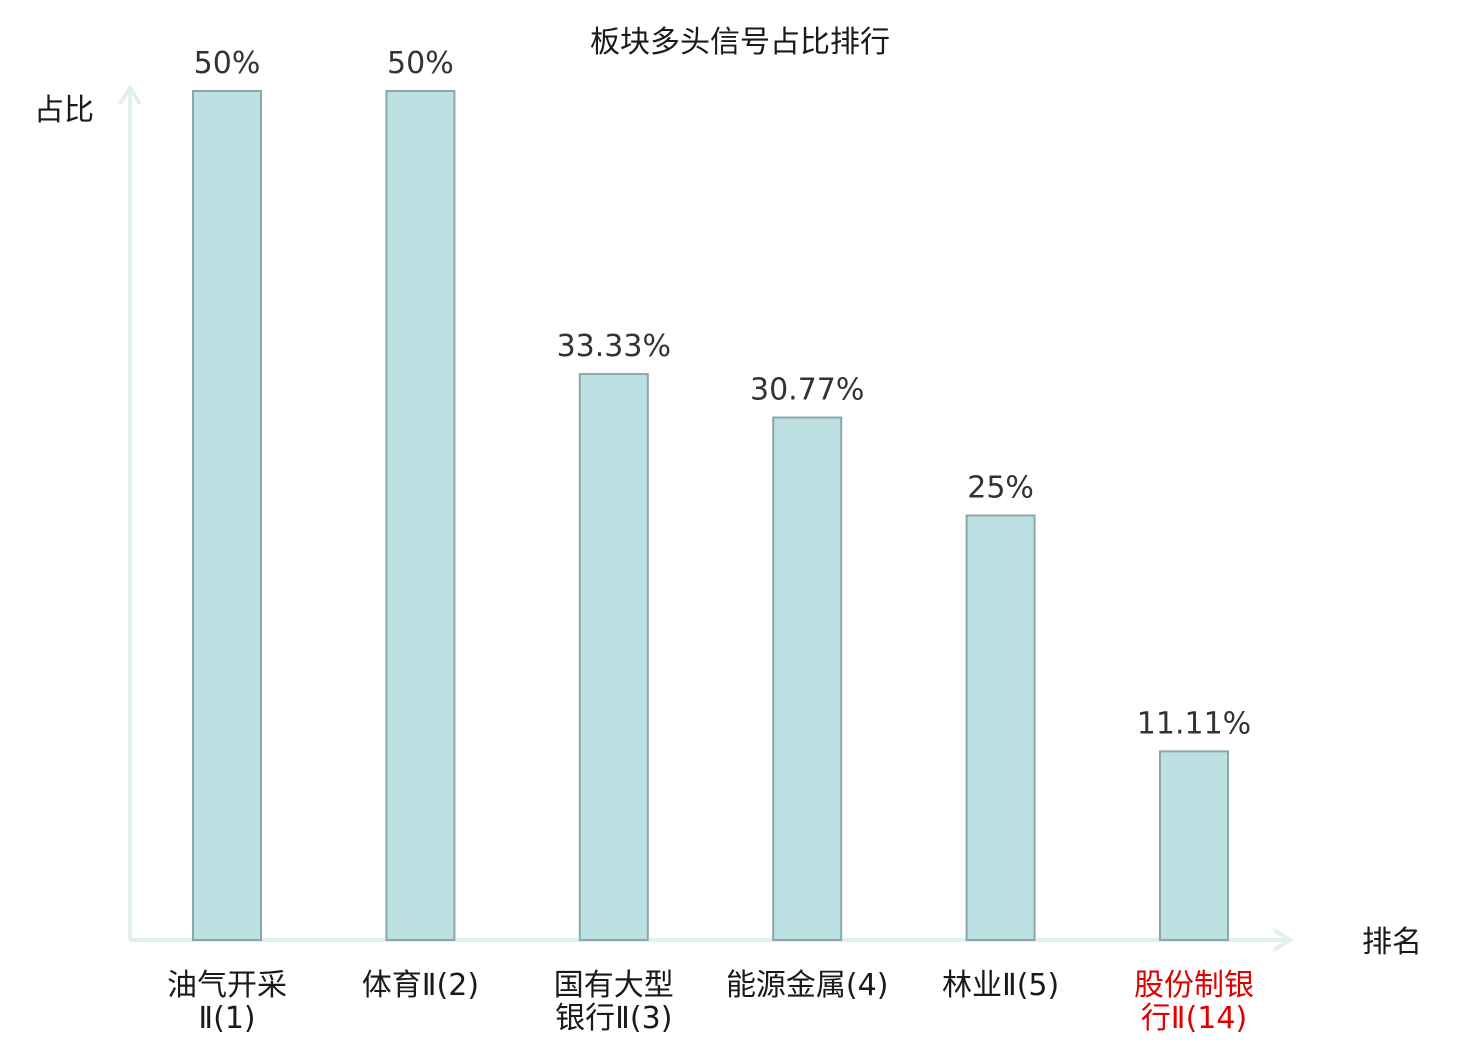 This screenshot has width=1480, height=1040. I want to click on x-tick-label: 油气开采 Ⅱ(1), so click(227, 1002).